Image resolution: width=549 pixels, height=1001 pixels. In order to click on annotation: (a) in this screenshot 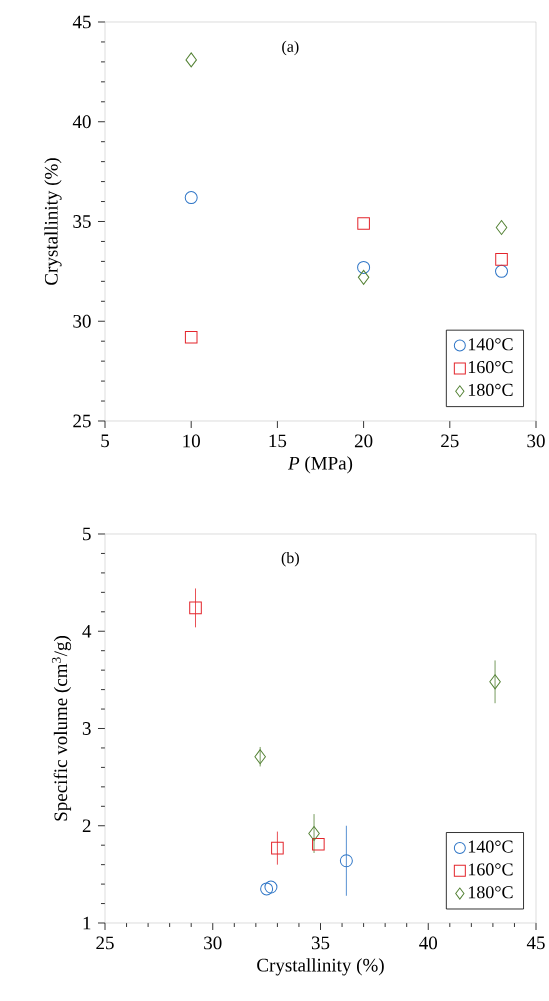, I will do `click(290, 48)`.